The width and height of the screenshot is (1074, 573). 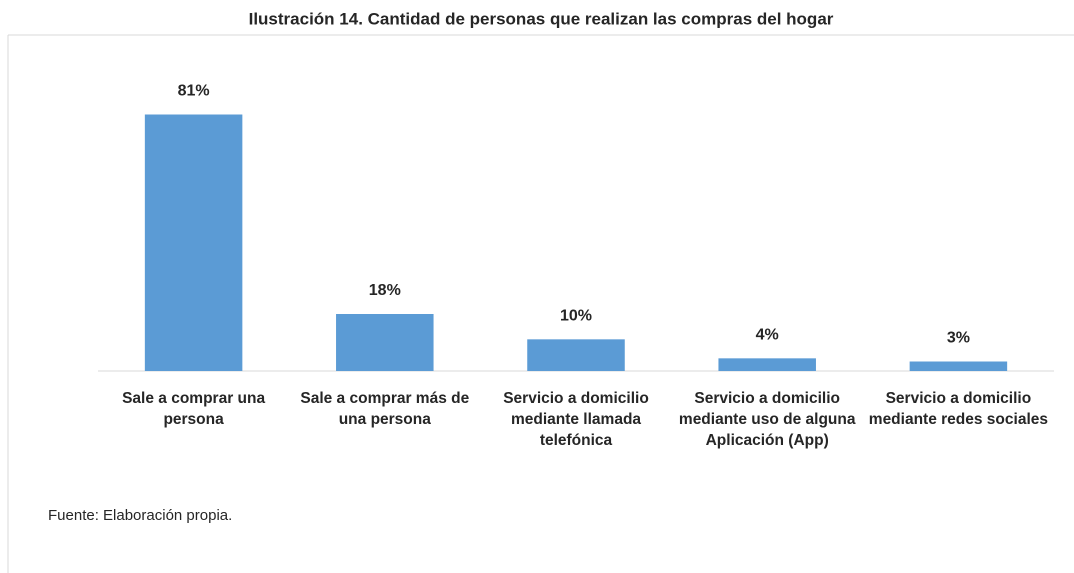 What do you see at coordinates (140, 515) in the screenshot?
I see `source-note: Fuente: Elaboración propia.` at bounding box center [140, 515].